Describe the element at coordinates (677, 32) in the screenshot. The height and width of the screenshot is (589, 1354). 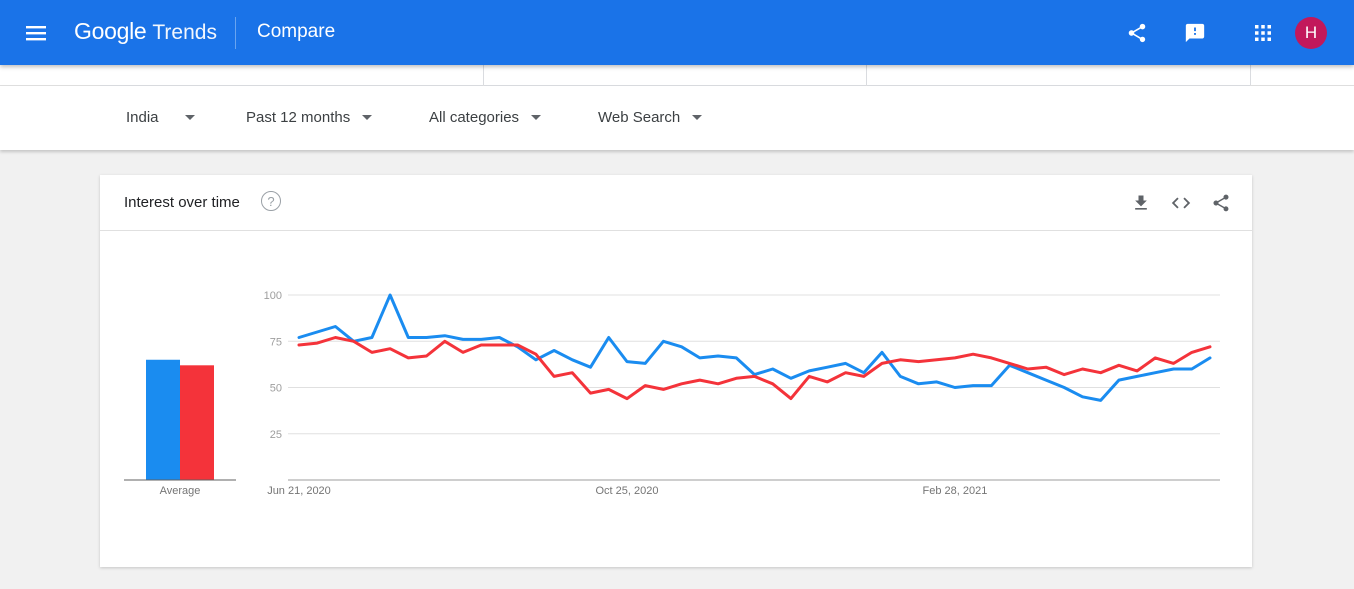
I see `app-bar: Google Trends Compare H` at that location.